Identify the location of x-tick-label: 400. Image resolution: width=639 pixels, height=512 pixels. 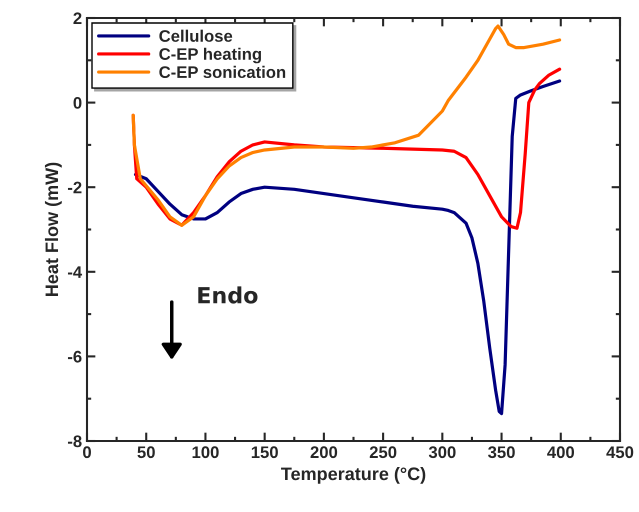
(560, 452).